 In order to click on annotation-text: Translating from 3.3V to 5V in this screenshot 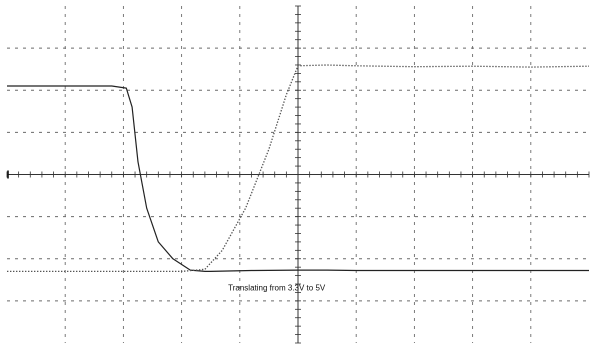, I will do `click(277, 287)`.